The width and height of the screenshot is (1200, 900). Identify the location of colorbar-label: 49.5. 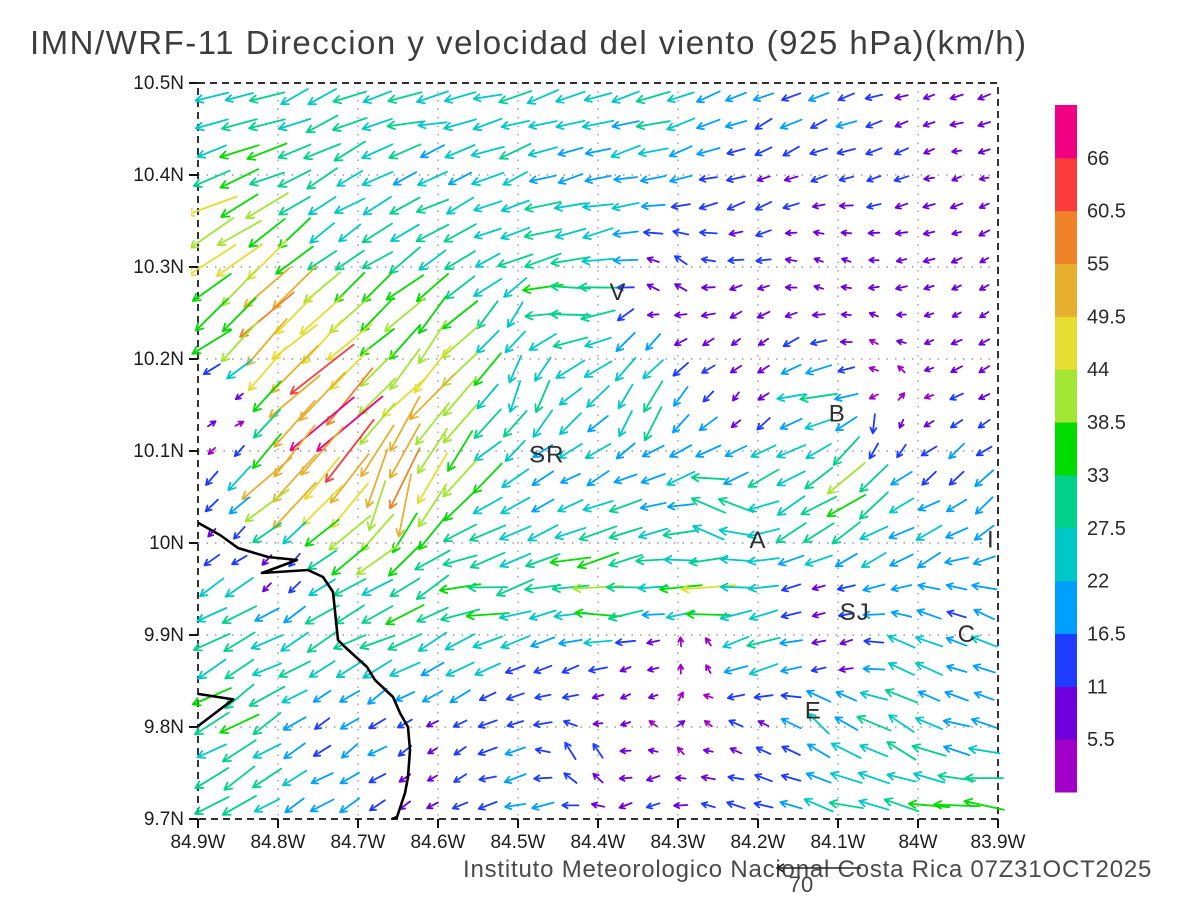
(1106, 317).